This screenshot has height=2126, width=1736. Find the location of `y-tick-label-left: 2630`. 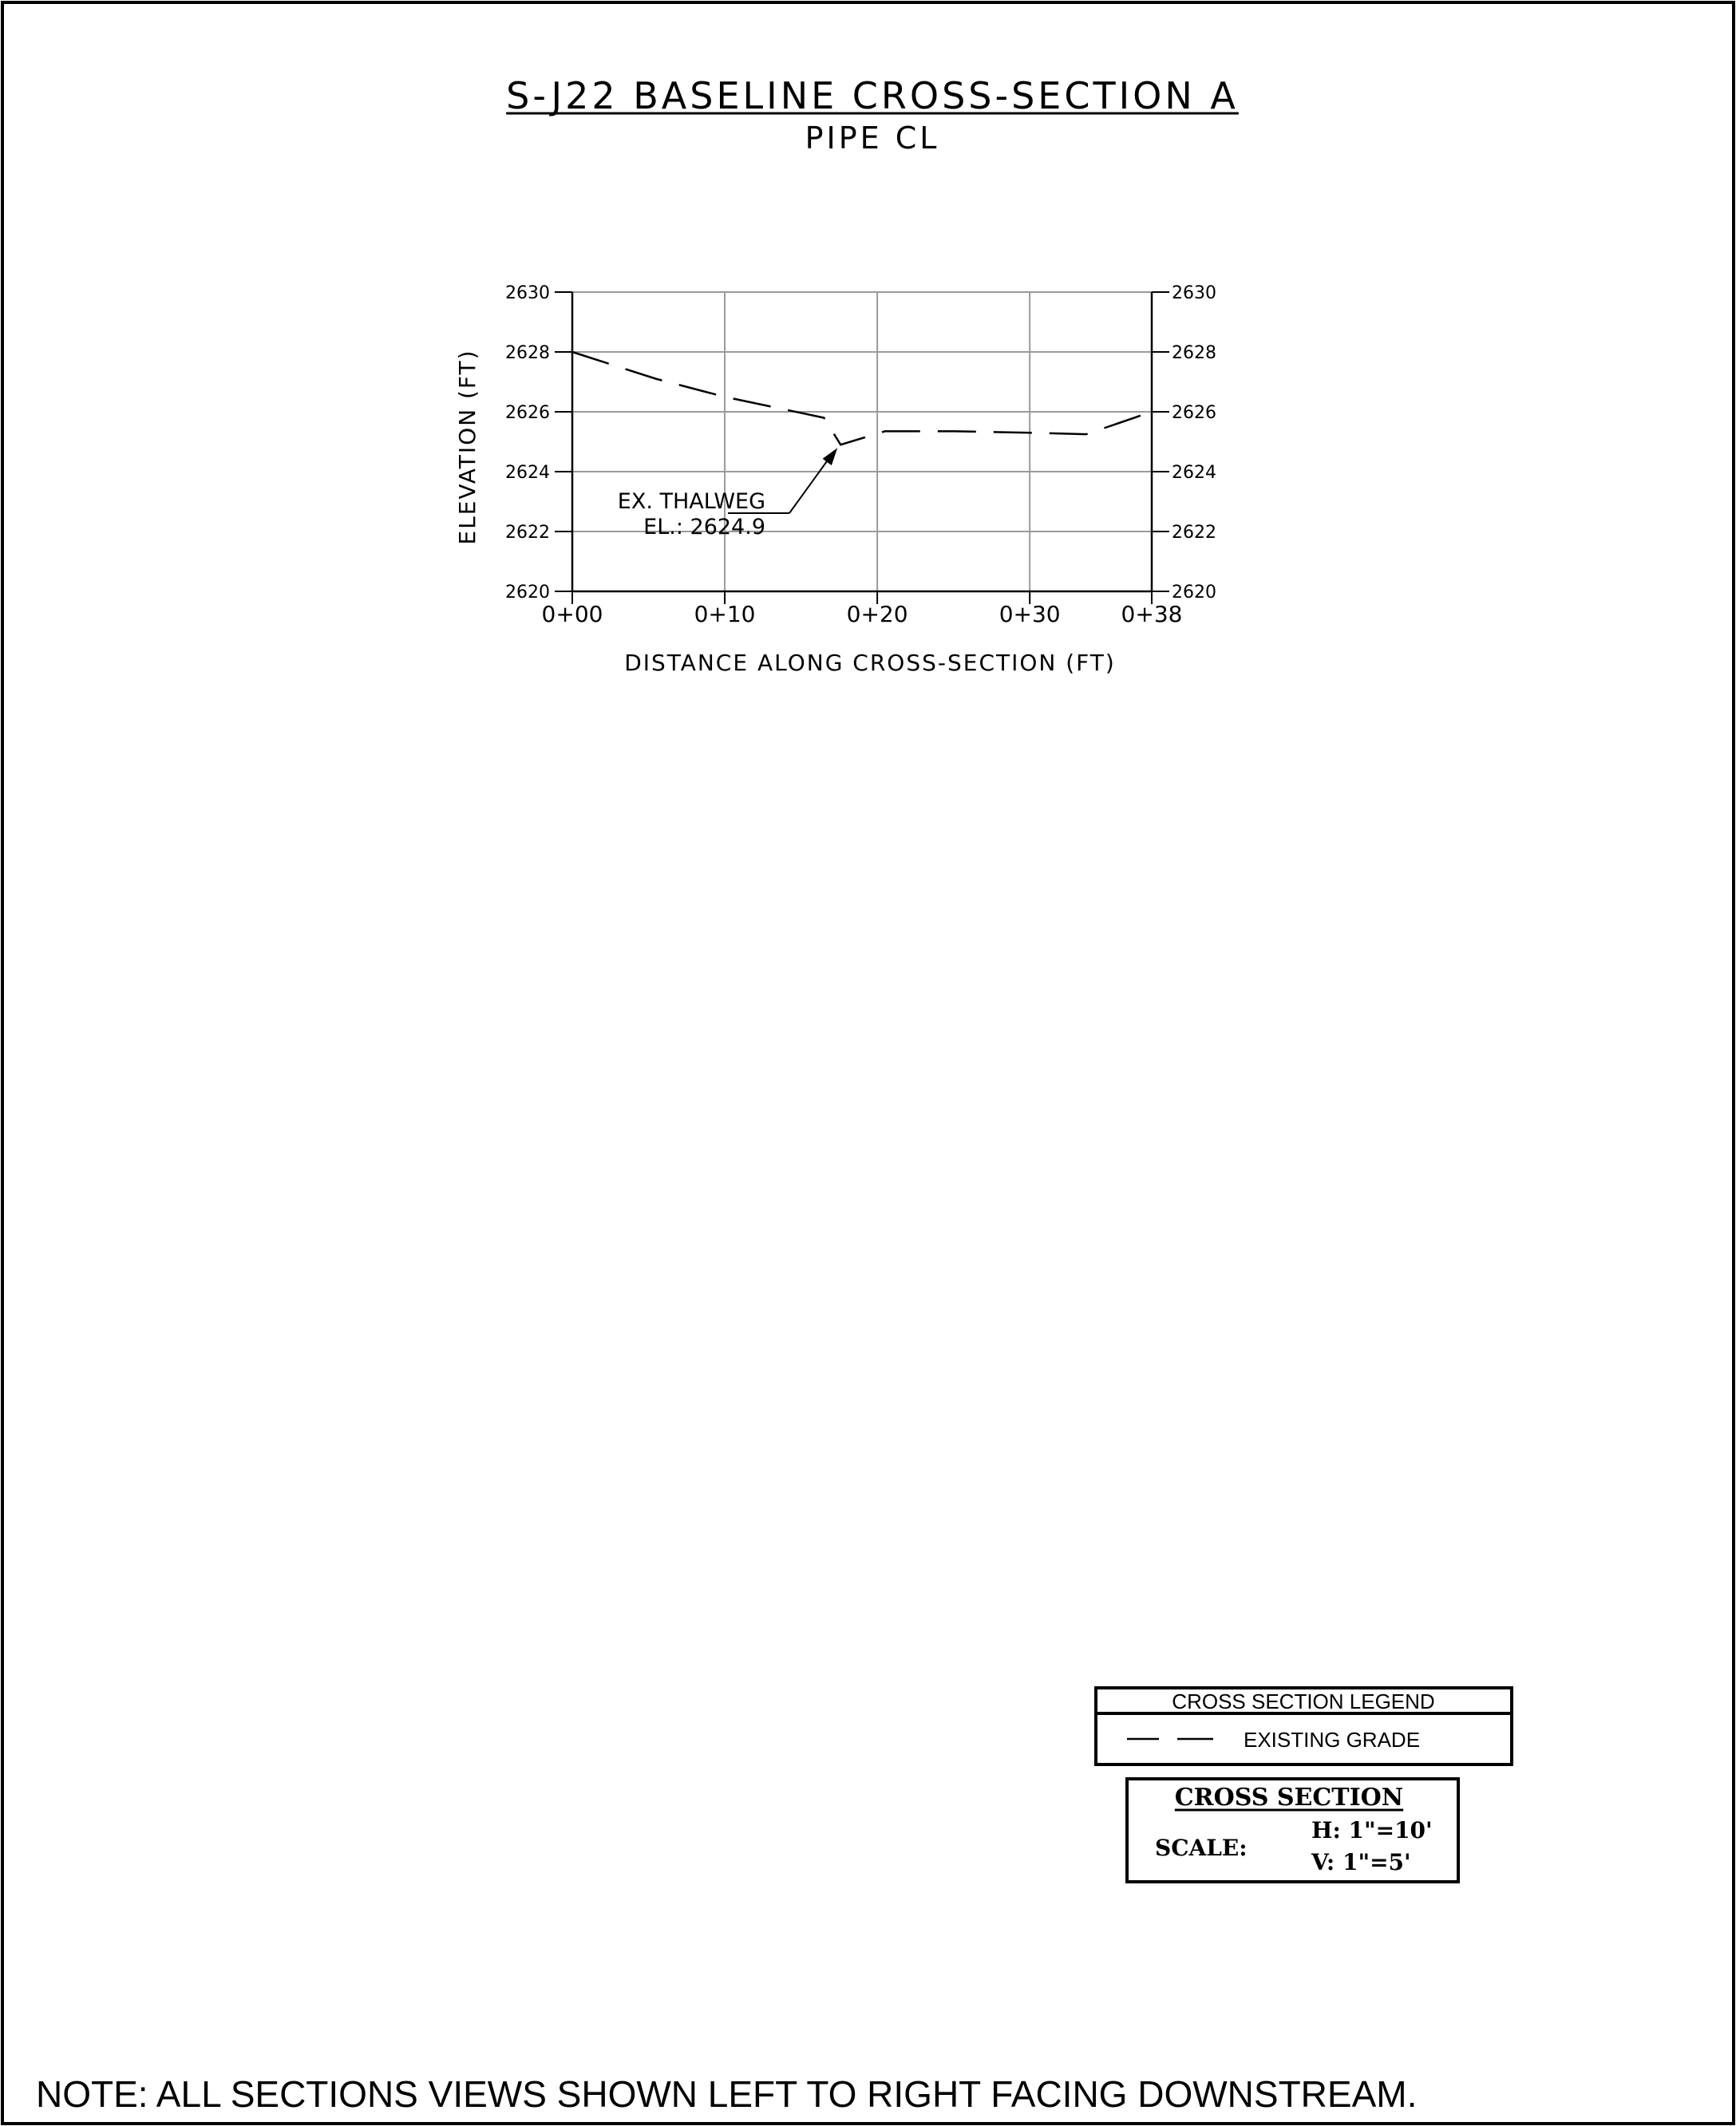

y-tick-label-left: 2630 is located at coordinates (527, 293).